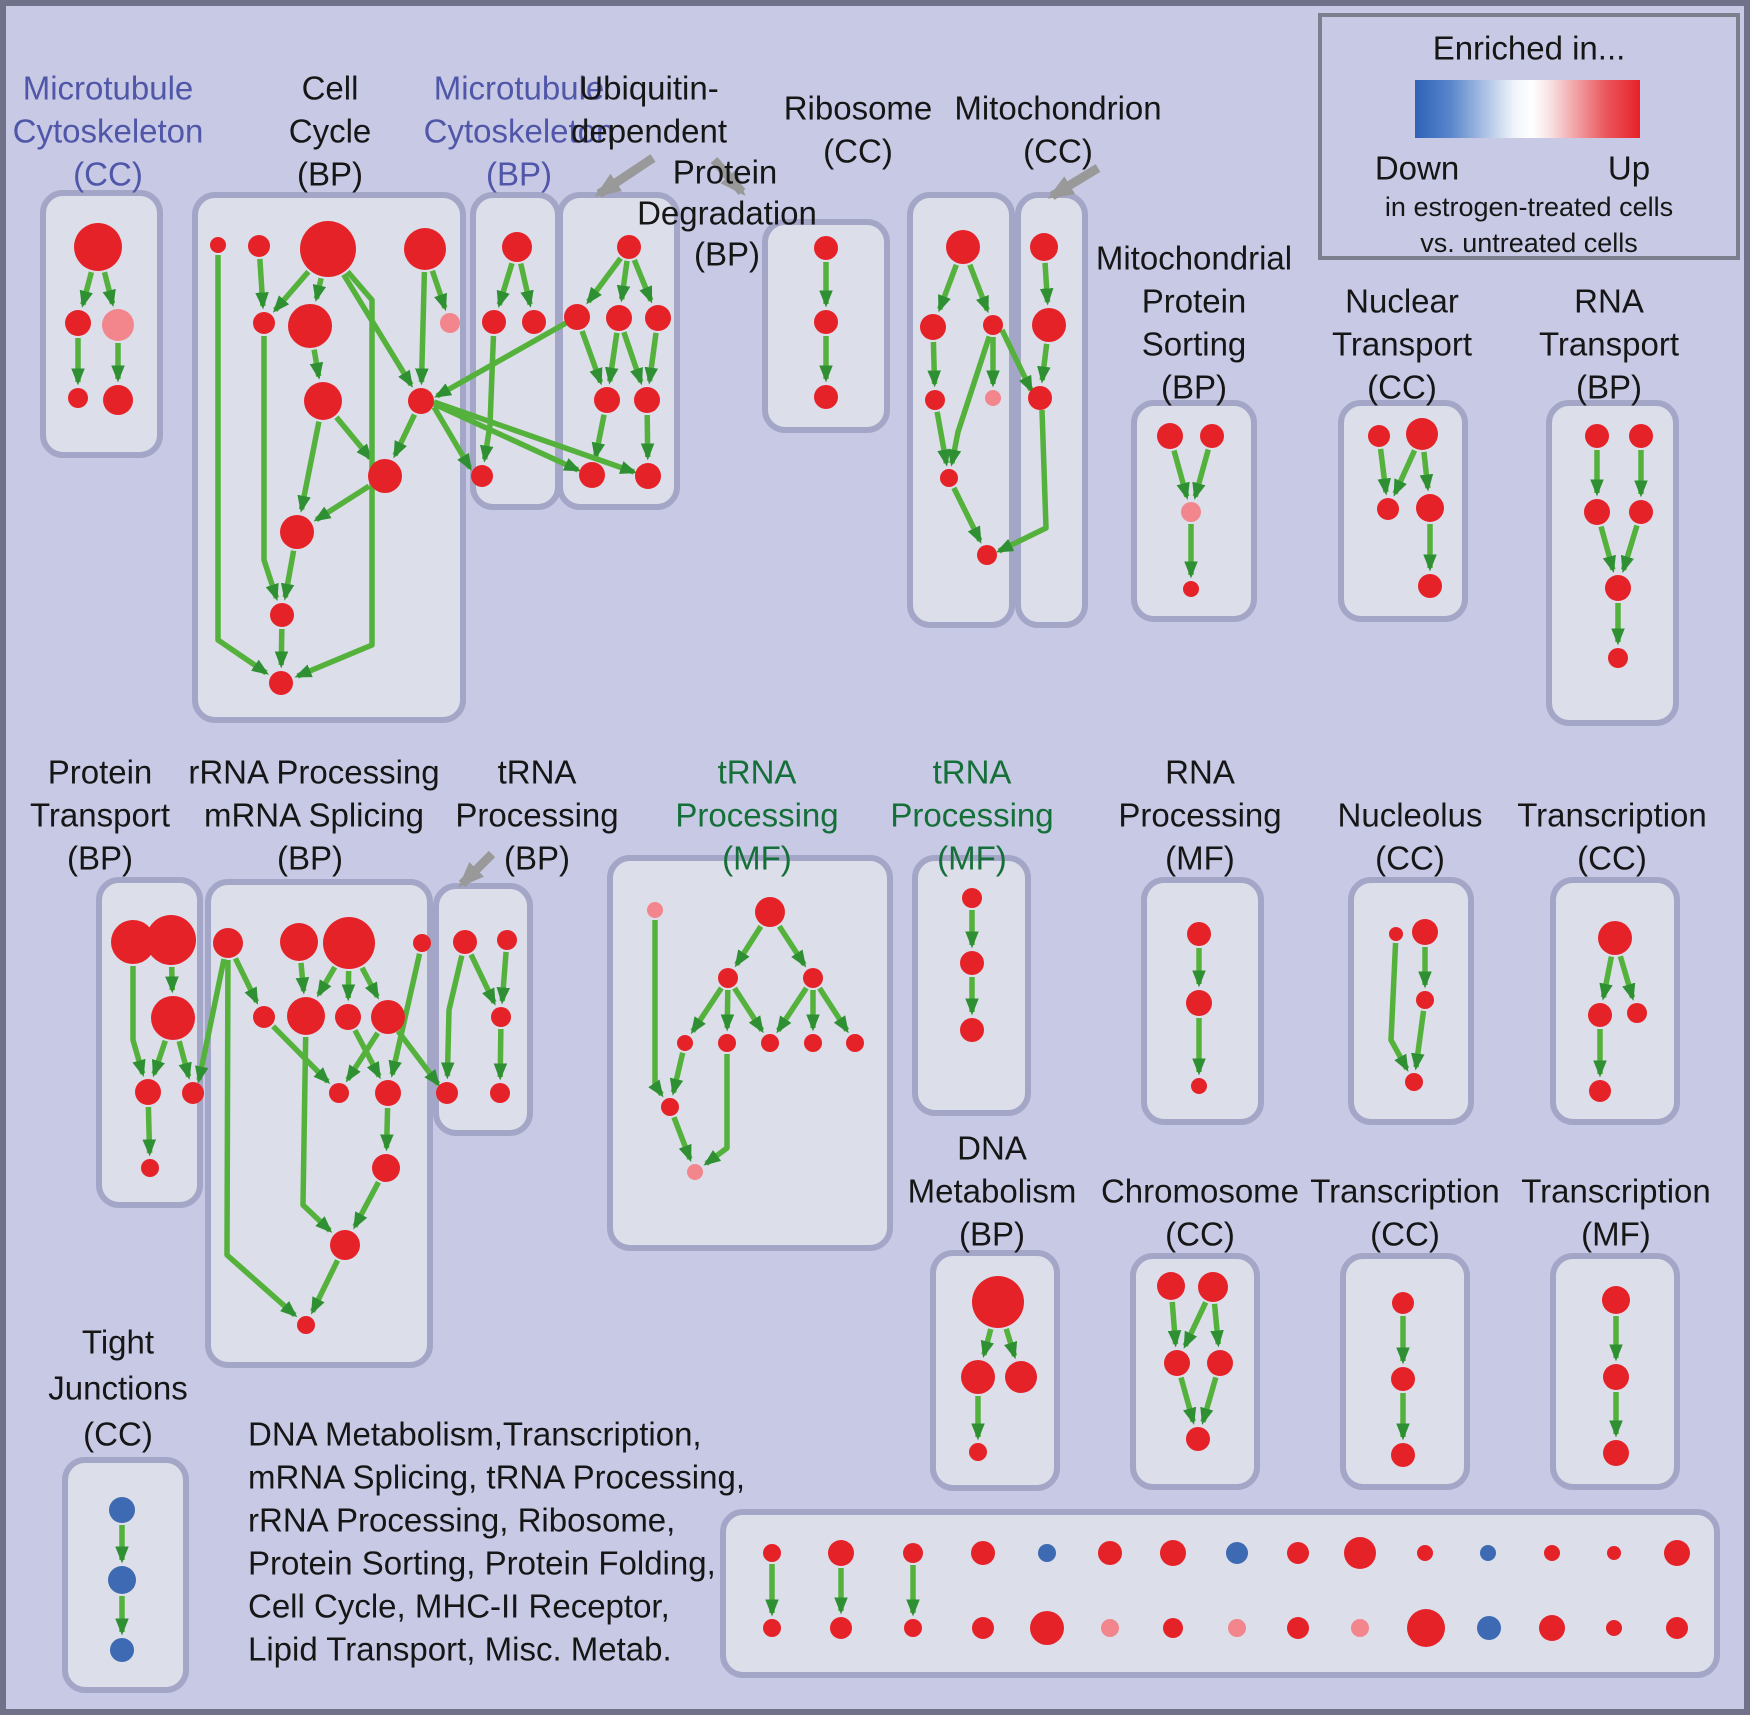 The height and width of the screenshot is (1715, 1750). What do you see at coordinates (118, 1434) in the screenshot?
I see `label-tight-junctions-cc: (CC)` at bounding box center [118, 1434].